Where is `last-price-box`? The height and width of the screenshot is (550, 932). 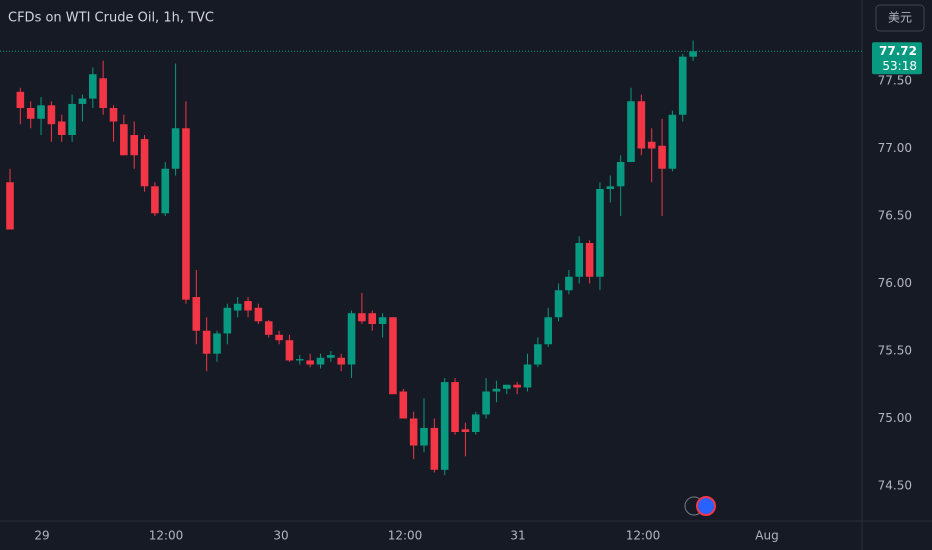
last-price-box is located at coordinates (897, 58).